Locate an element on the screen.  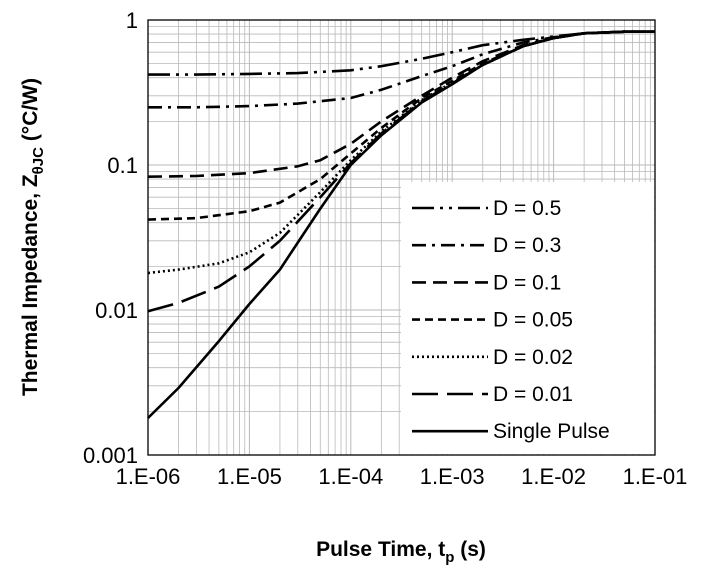
y-tick-label: 0.001 is located at coordinates (110, 455).